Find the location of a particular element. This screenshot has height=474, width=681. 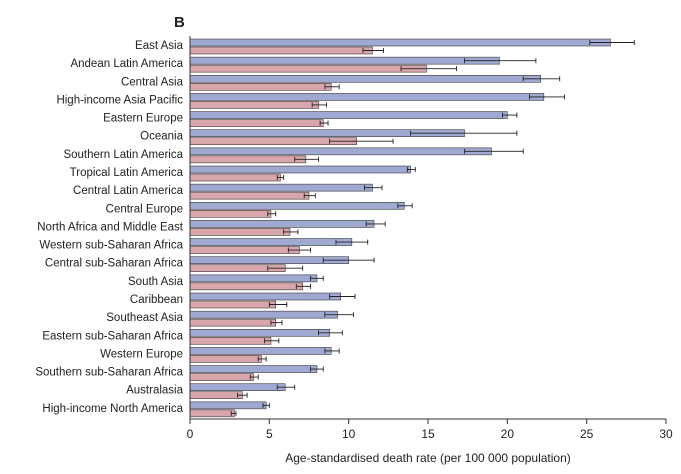

category-label-caribbean: Caribbean is located at coordinates (156, 300).